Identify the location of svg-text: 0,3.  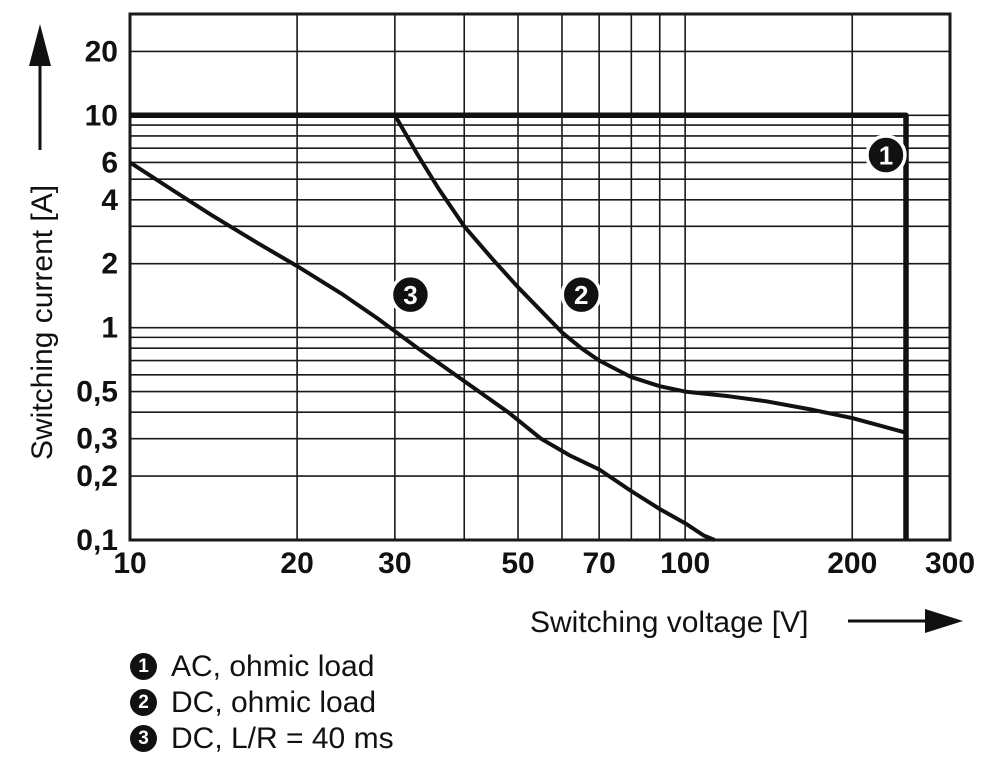
(97, 439).